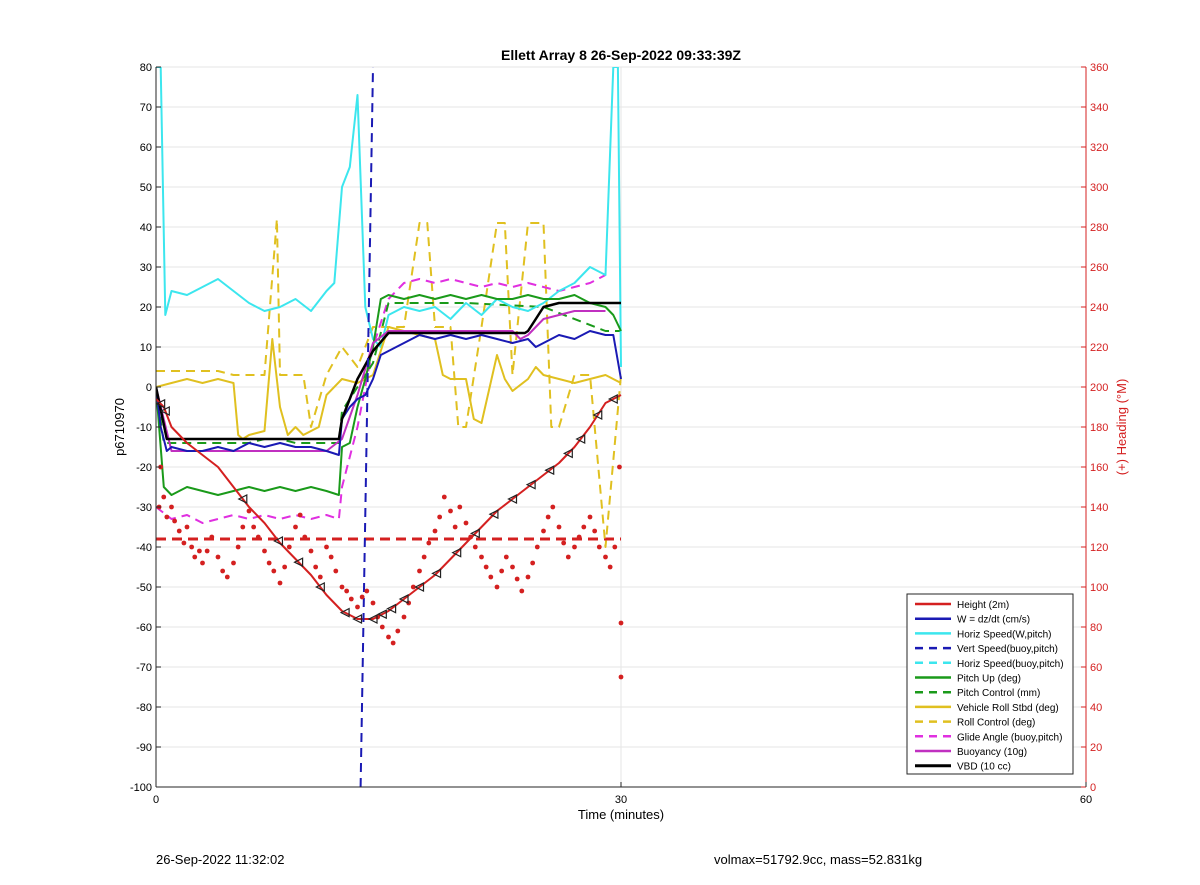 The image size is (1200, 885). What do you see at coordinates (818, 859) in the screenshot?
I see `footer-volmax-mass: volmax=51792.9cc, mass=52.831kg` at bounding box center [818, 859].